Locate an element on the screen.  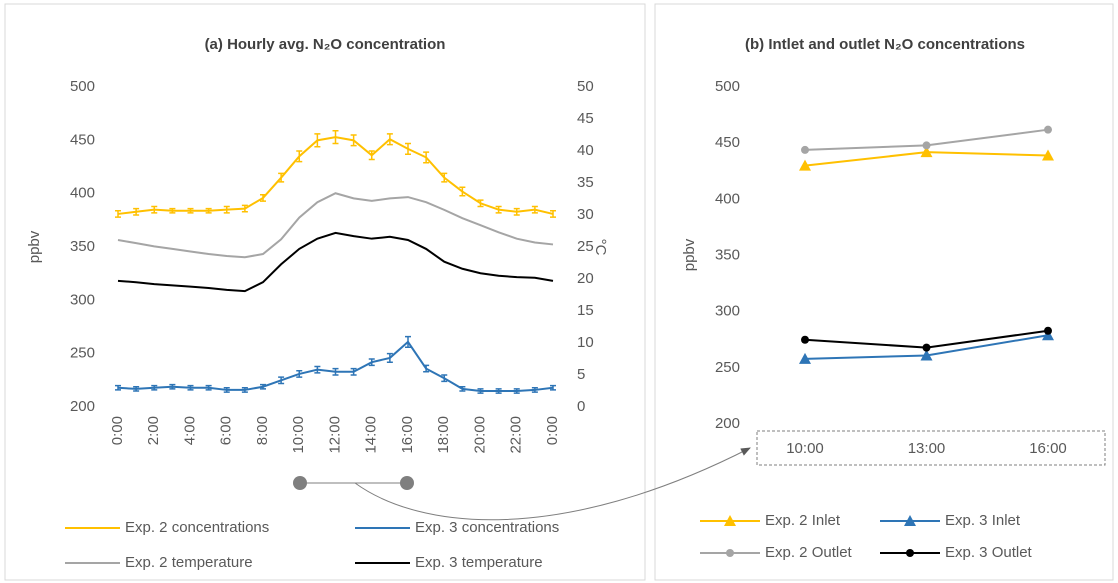
y2-tick-label: 20 is located at coordinates (585, 278).